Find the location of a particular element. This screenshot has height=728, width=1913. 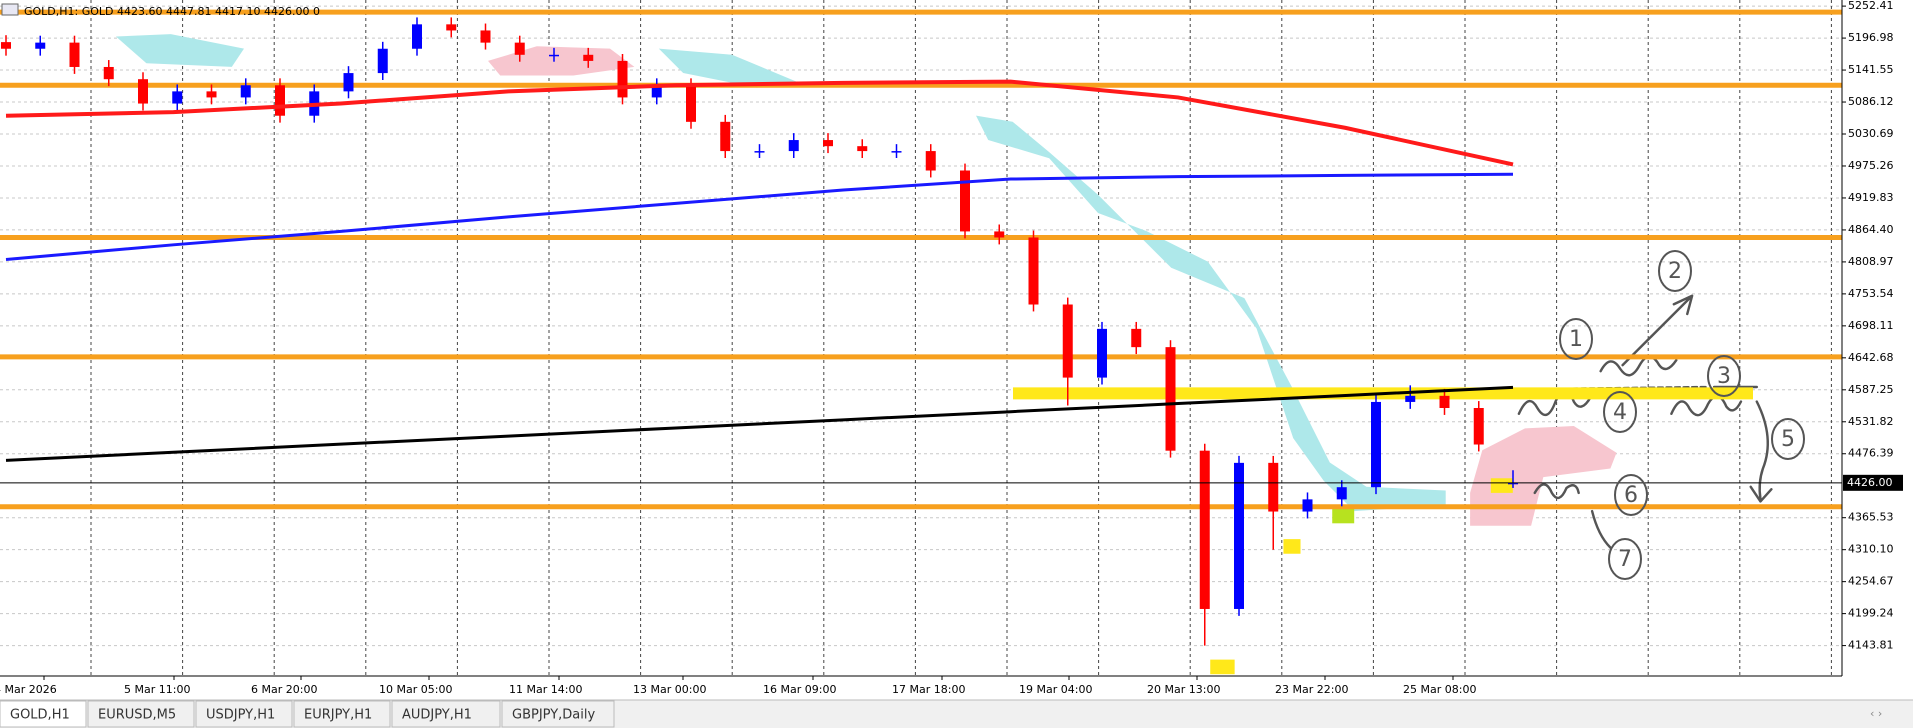

y-tick-label: 4642.68 is located at coordinates (1871, 357).